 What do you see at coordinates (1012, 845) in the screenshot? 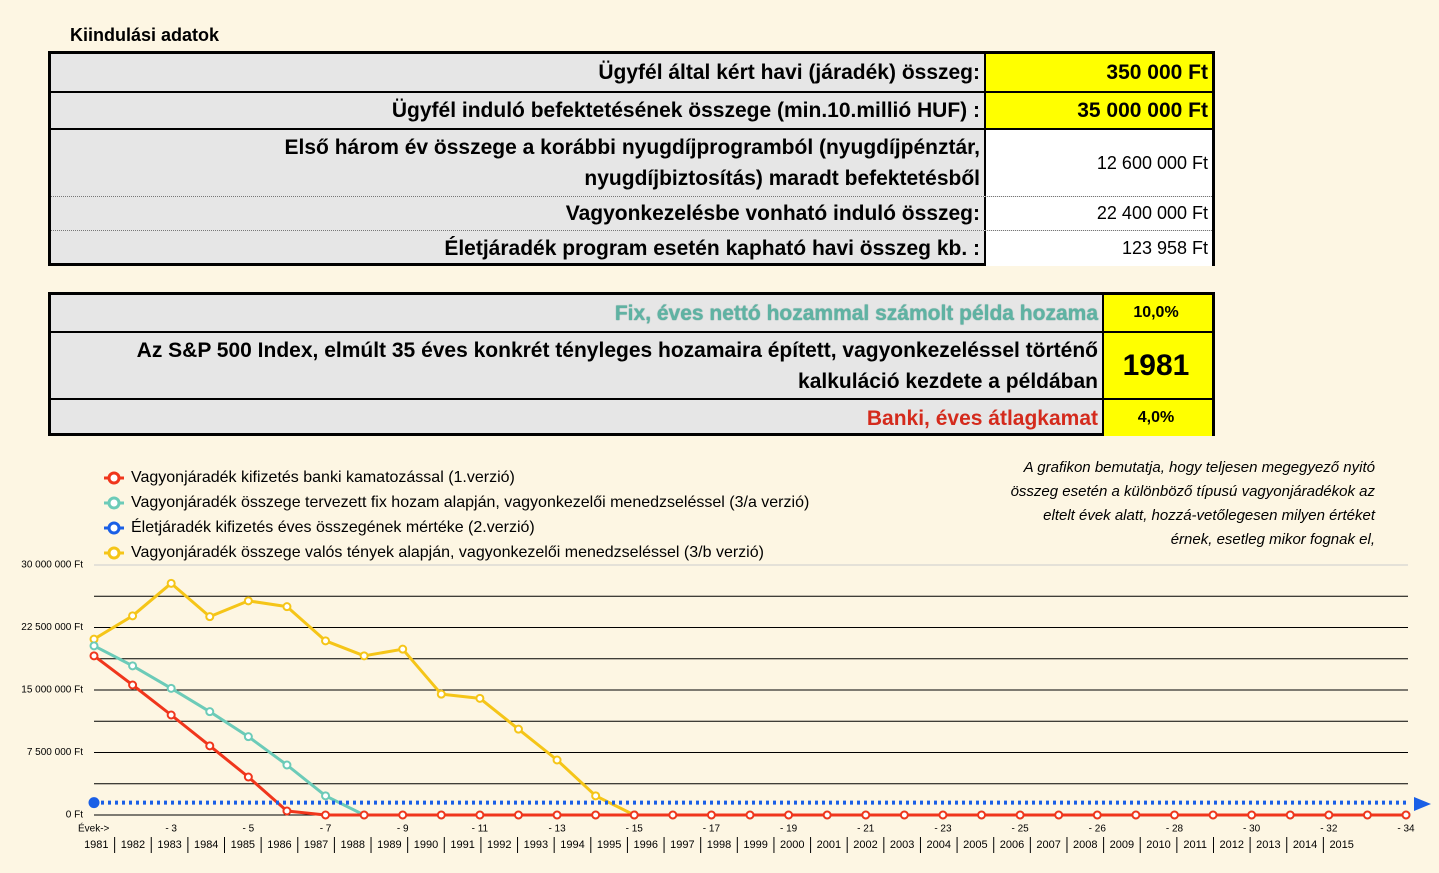
I see `x-tick-label: 2006` at bounding box center [1012, 845].